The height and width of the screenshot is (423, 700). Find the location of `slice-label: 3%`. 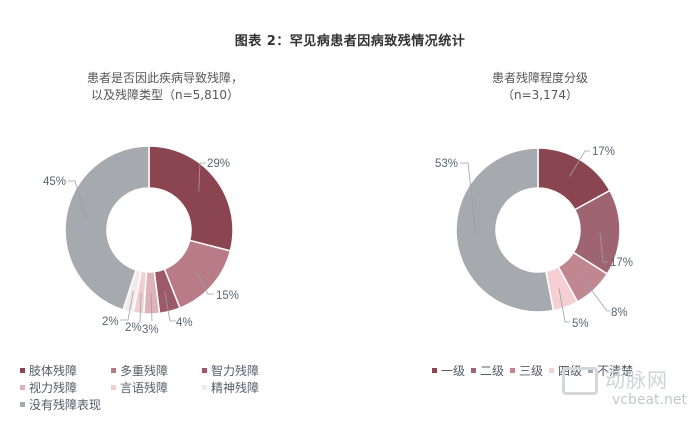

slice-label: 3% is located at coordinates (150, 330).